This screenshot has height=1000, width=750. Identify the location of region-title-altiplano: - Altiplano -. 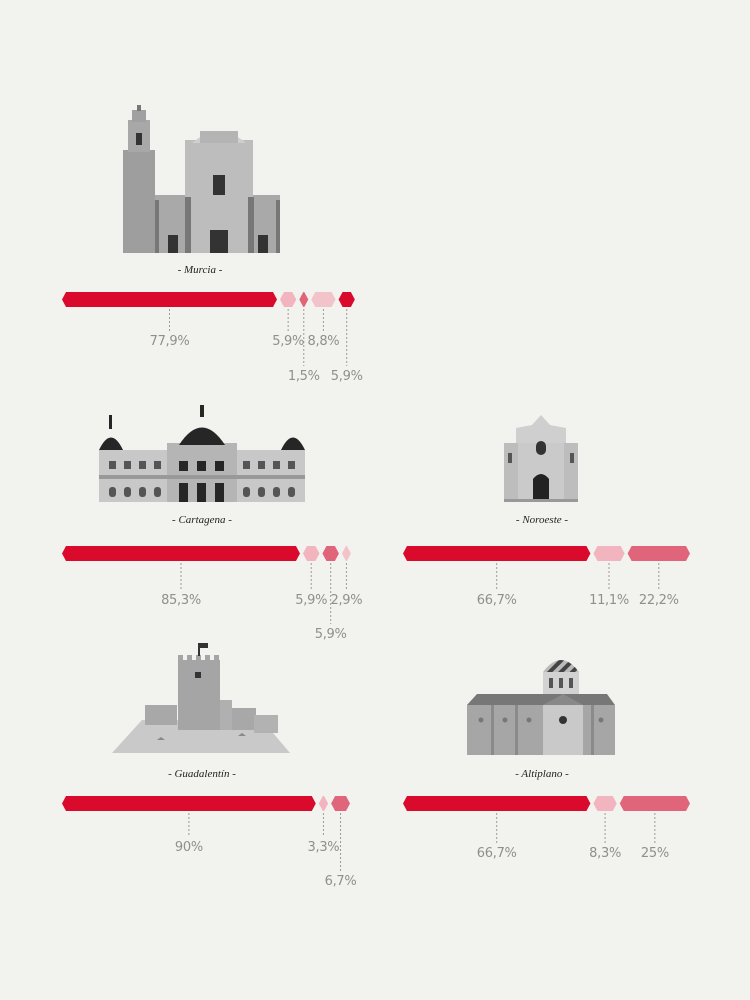
(542, 774).